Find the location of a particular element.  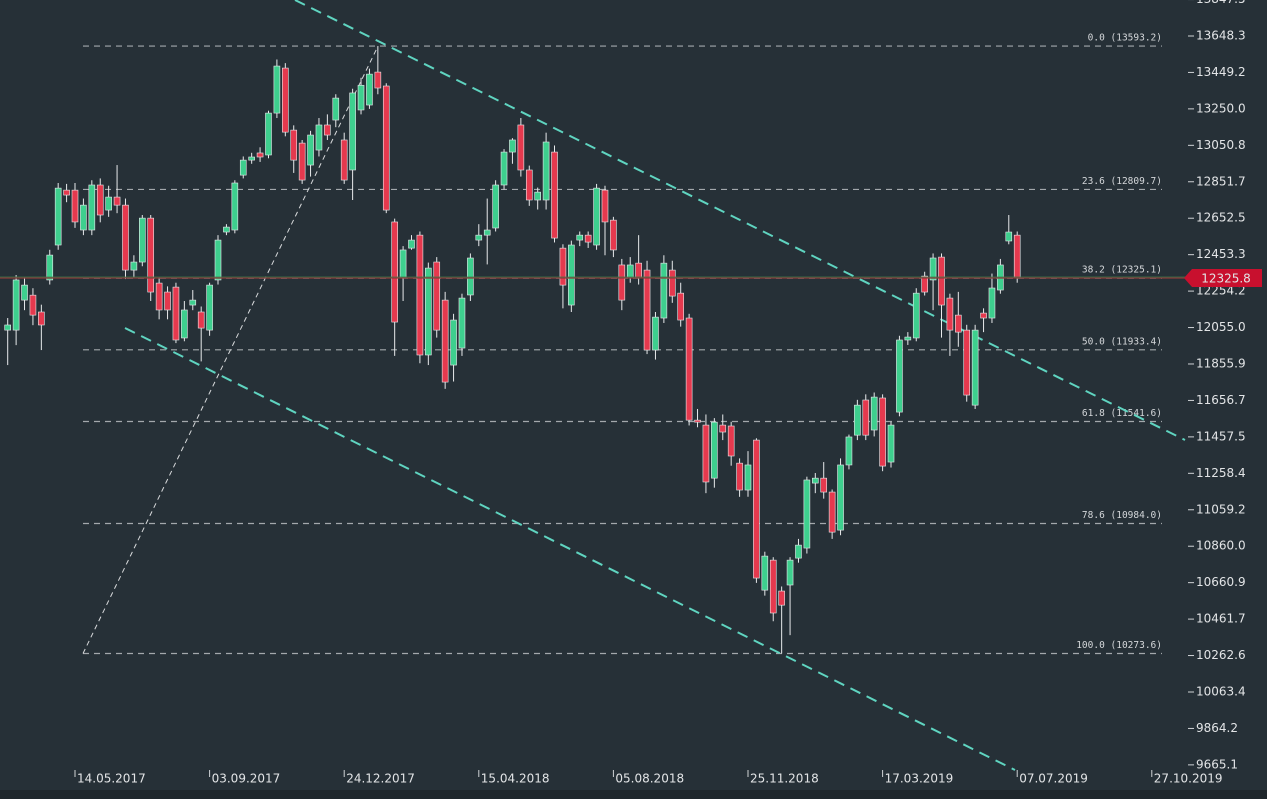

y-tick-label: 13449.2 is located at coordinates (1221, 72).